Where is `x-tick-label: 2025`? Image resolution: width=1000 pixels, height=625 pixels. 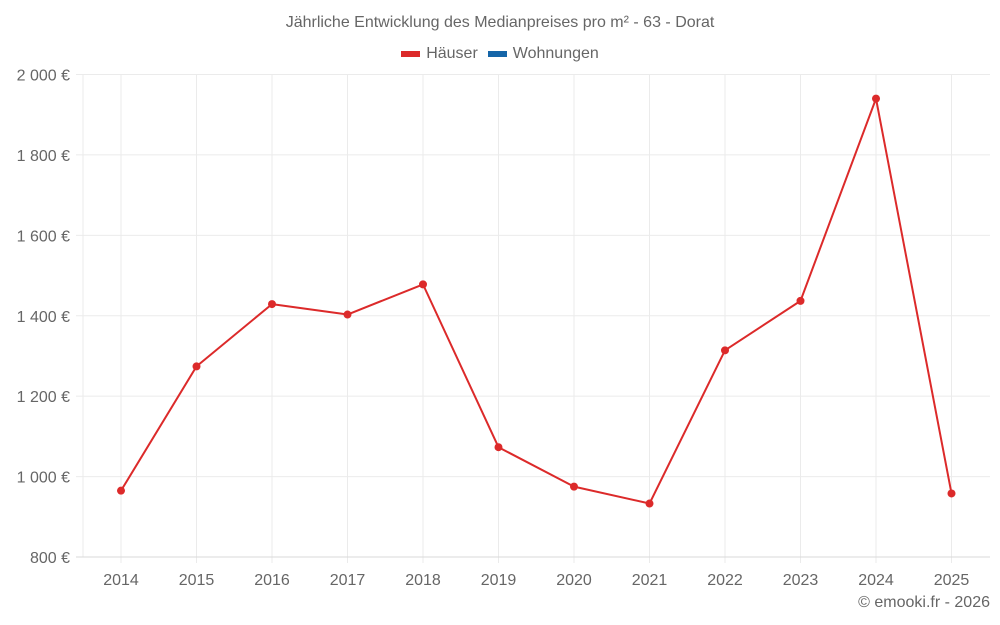 x-tick-label: 2025 is located at coordinates (952, 580).